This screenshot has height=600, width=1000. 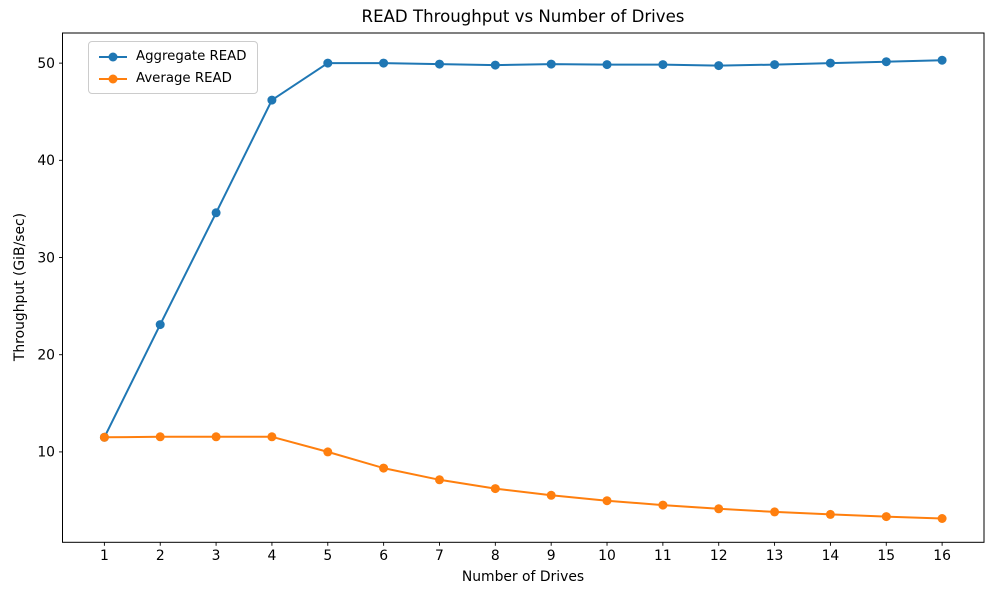 What do you see at coordinates (523, 577) in the screenshot?
I see `x-axis-label: Number of Drives` at bounding box center [523, 577].